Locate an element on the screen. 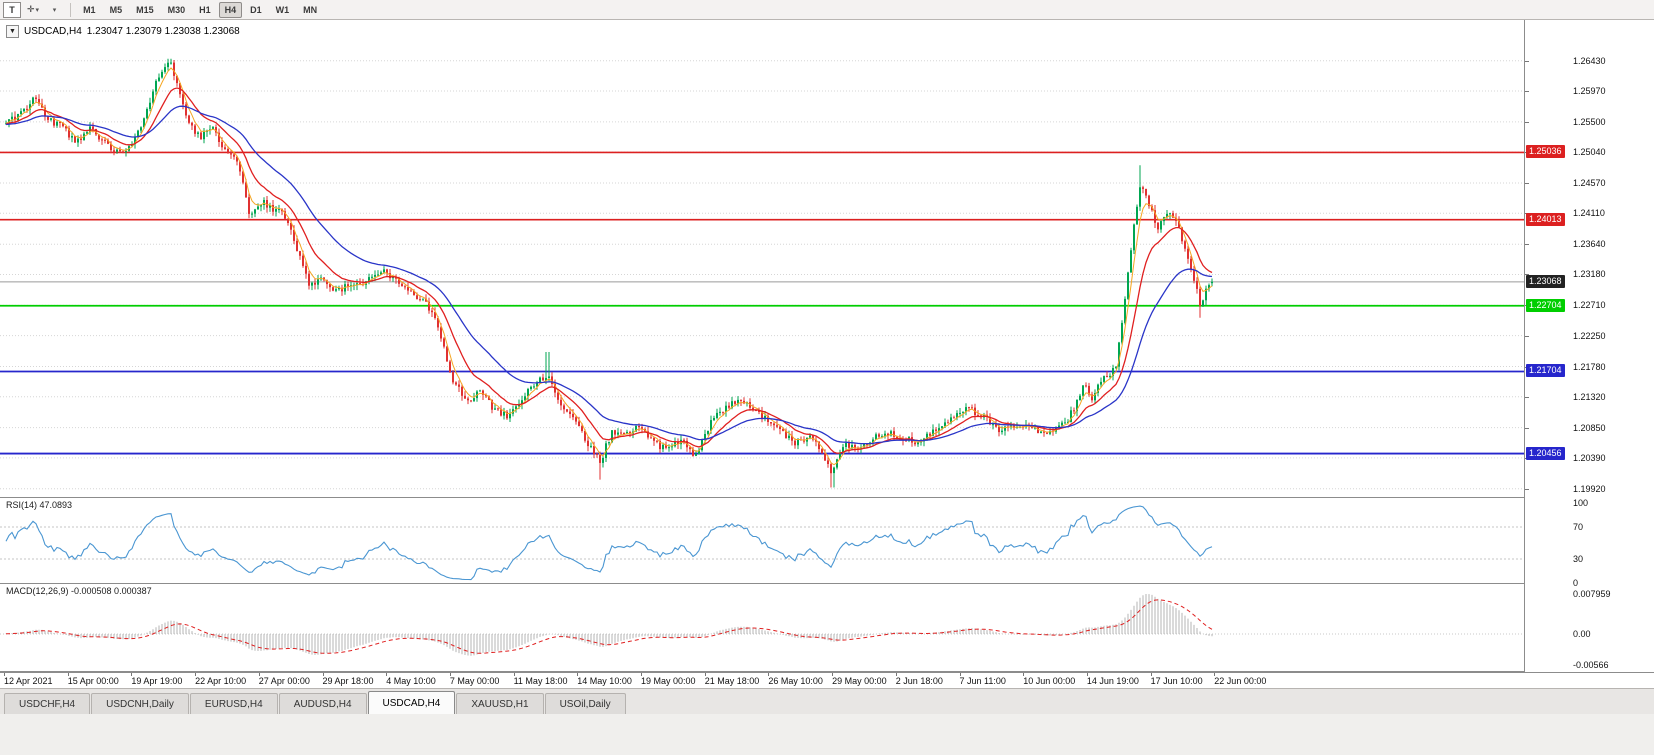  timeframe-button-m1: M1 is located at coordinates (89, 9).